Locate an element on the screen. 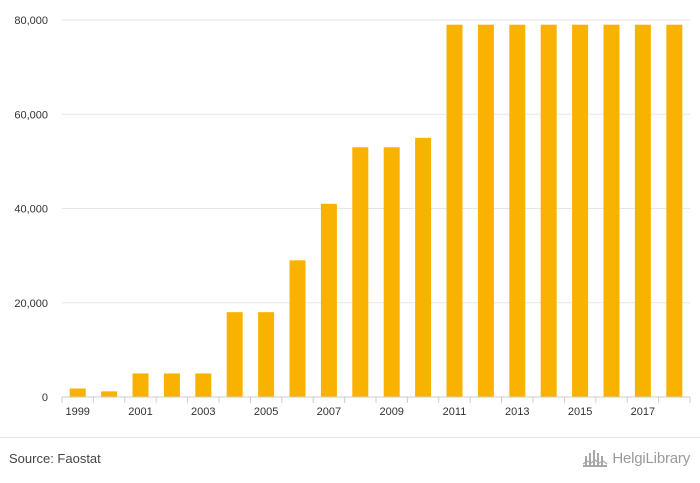 The image size is (700, 483). logo-text: HelgiLibrary is located at coordinates (651, 458).